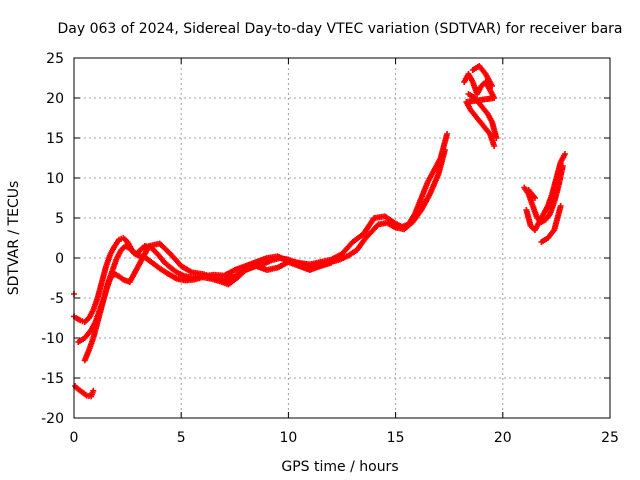 Image resolution: width=640 pixels, height=480 pixels. Describe the element at coordinates (14, 238) in the screenshot. I see `y-axis-title: SDTVAR / TECUs` at that location.